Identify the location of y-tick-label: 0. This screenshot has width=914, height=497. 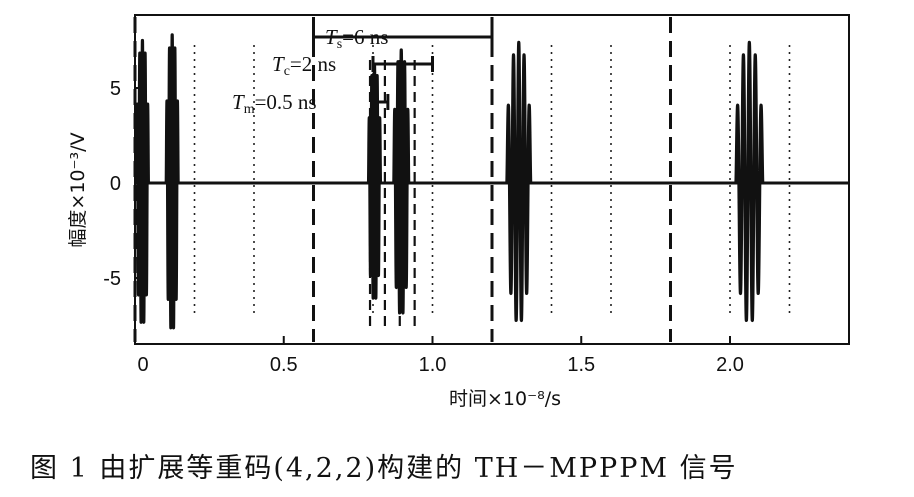
(115, 184).